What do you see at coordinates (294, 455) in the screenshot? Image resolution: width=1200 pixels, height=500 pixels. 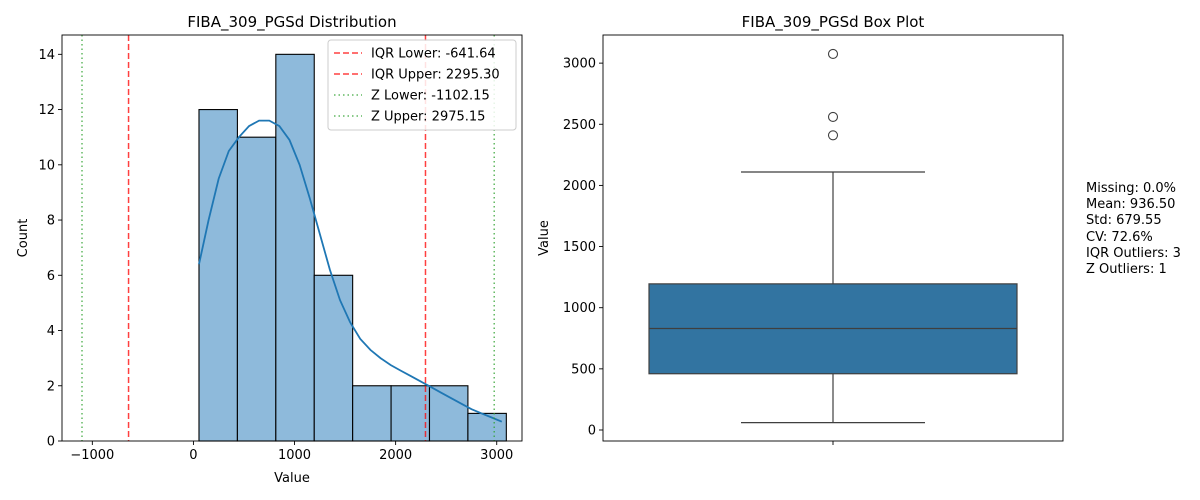 I see `x-tick-label-2: 1000` at bounding box center [294, 455].